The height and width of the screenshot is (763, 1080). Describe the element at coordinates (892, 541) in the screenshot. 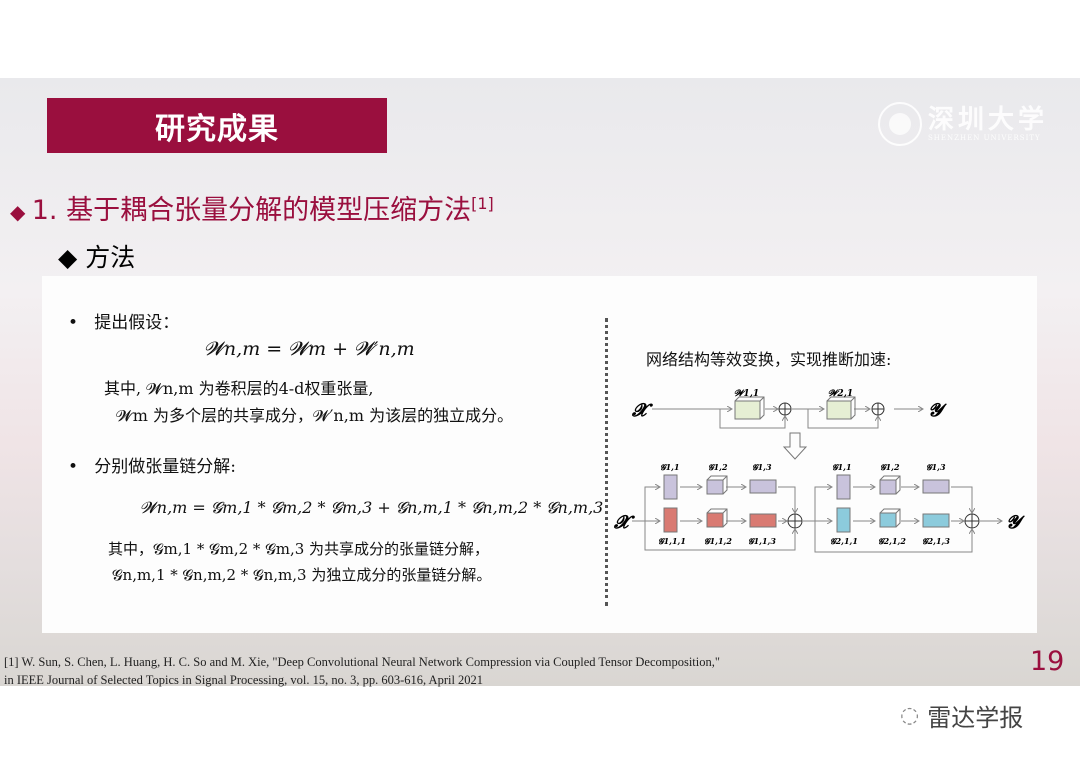

I see `label-g: 𝓖2,1,2` at that location.